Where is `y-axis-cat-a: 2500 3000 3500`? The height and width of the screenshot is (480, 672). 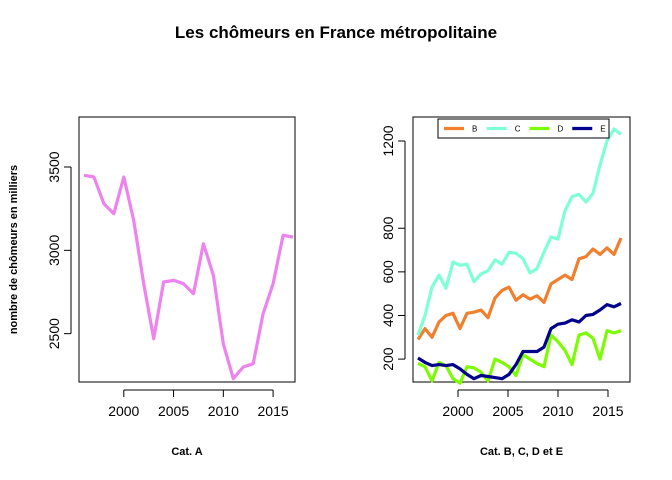 y-axis-cat-a: 2500 3000 3500 is located at coordinates (59, 250).